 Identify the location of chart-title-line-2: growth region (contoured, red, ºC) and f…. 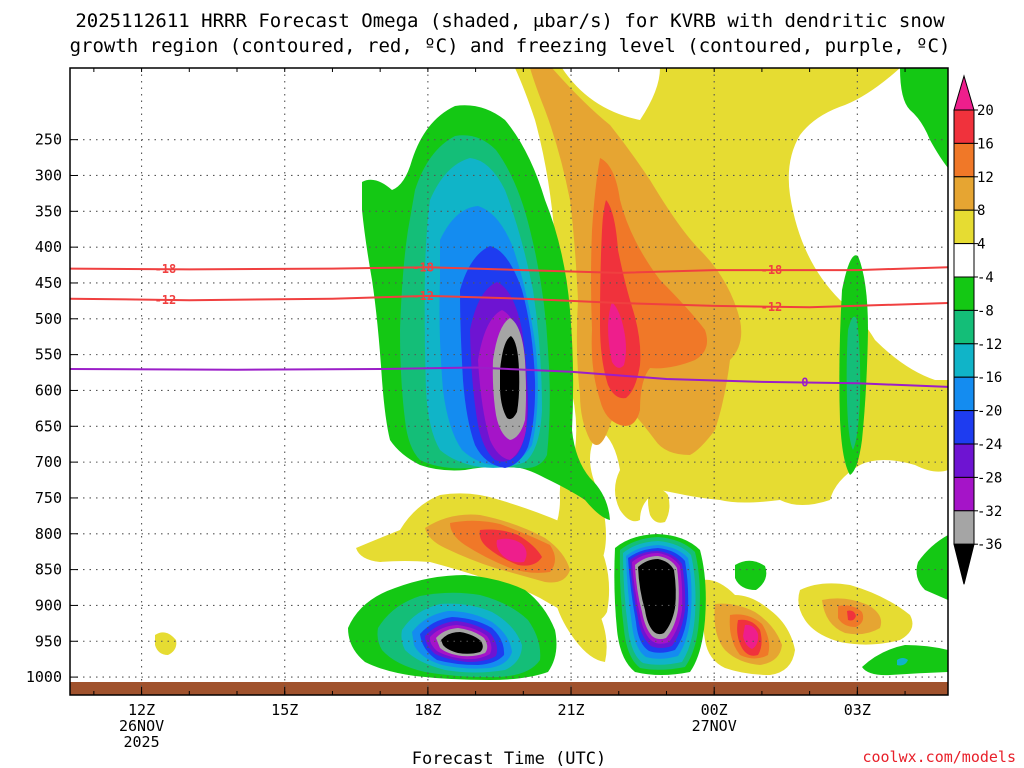
(510, 46).